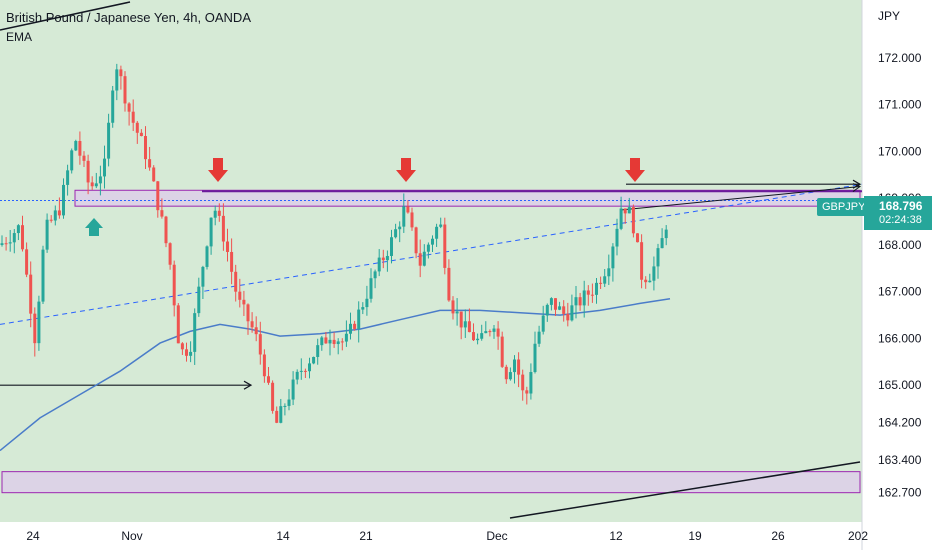 The height and width of the screenshot is (550, 932). What do you see at coordinates (900, 460) in the screenshot?
I see `y-tick-label: 163.400` at bounding box center [900, 460].